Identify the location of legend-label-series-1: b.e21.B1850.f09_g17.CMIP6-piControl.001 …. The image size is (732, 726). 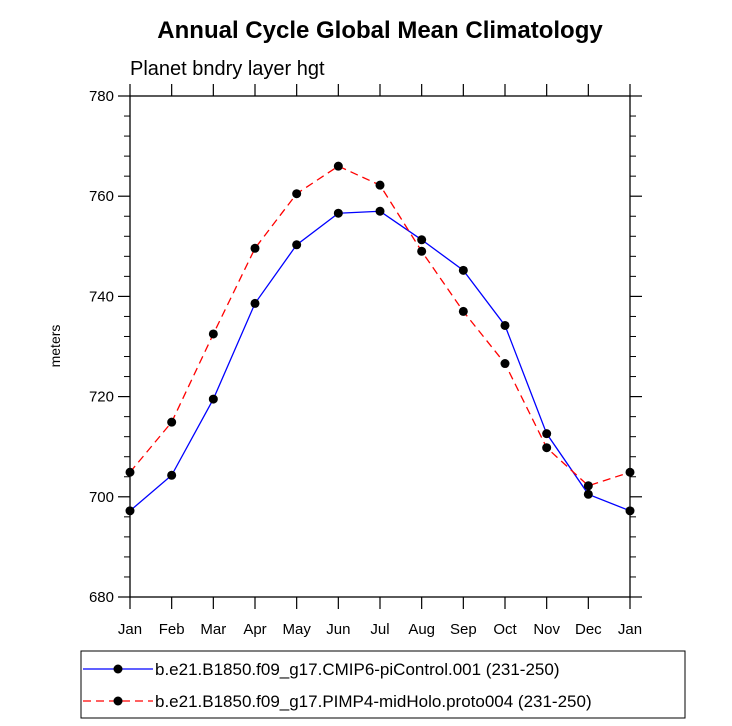
(357, 669).